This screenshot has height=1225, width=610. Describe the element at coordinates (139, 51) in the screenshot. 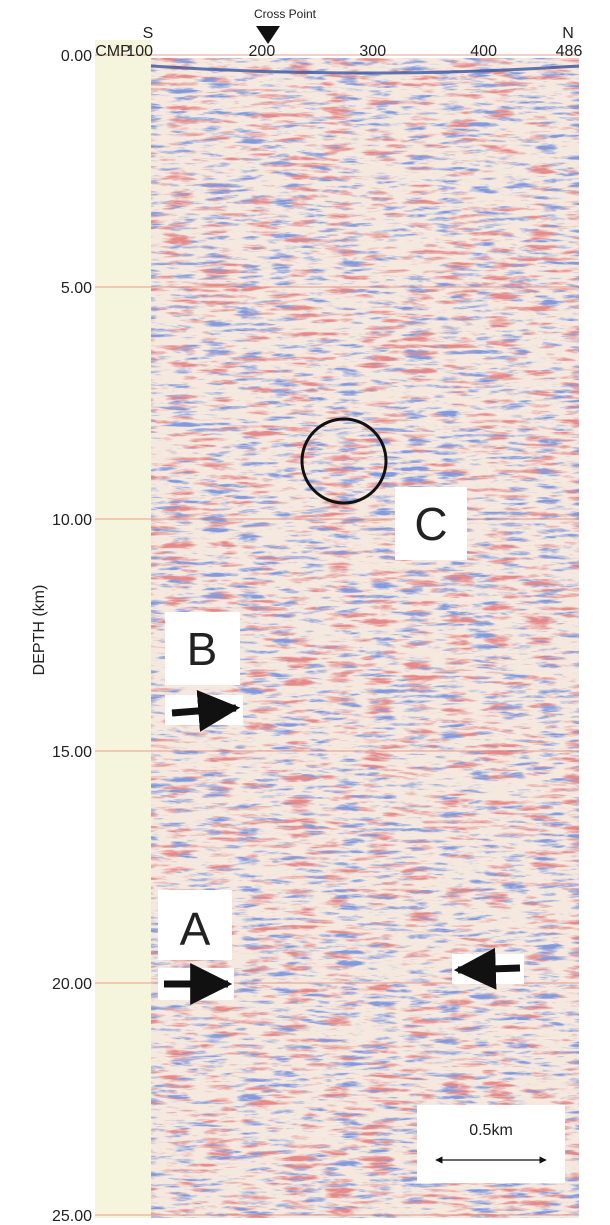

I see `x-tick-label: 100` at that location.